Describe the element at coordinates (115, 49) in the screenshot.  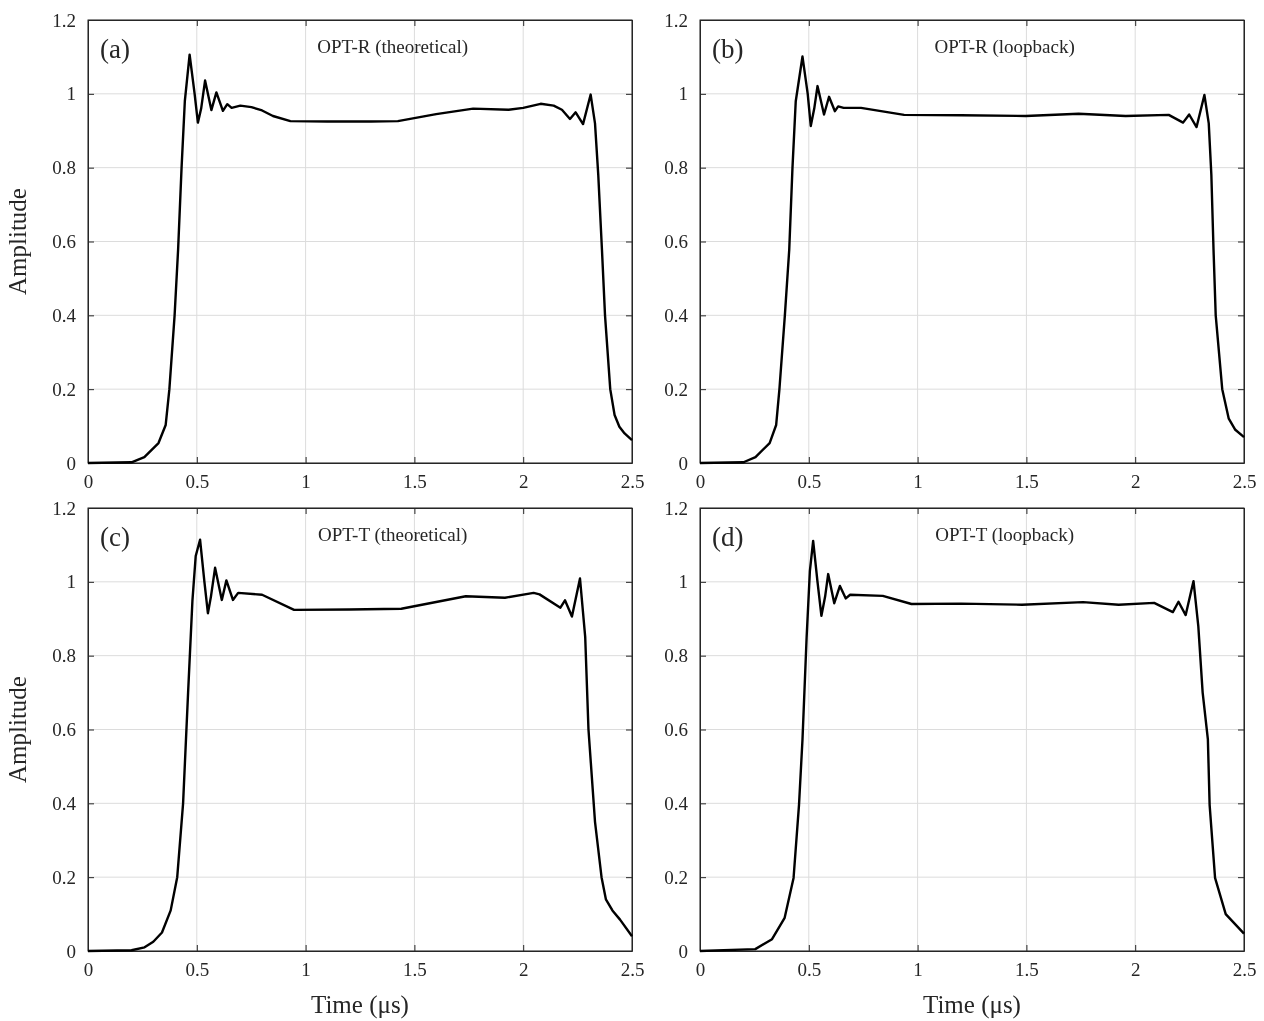
I see `annotation: (a)` at that location.